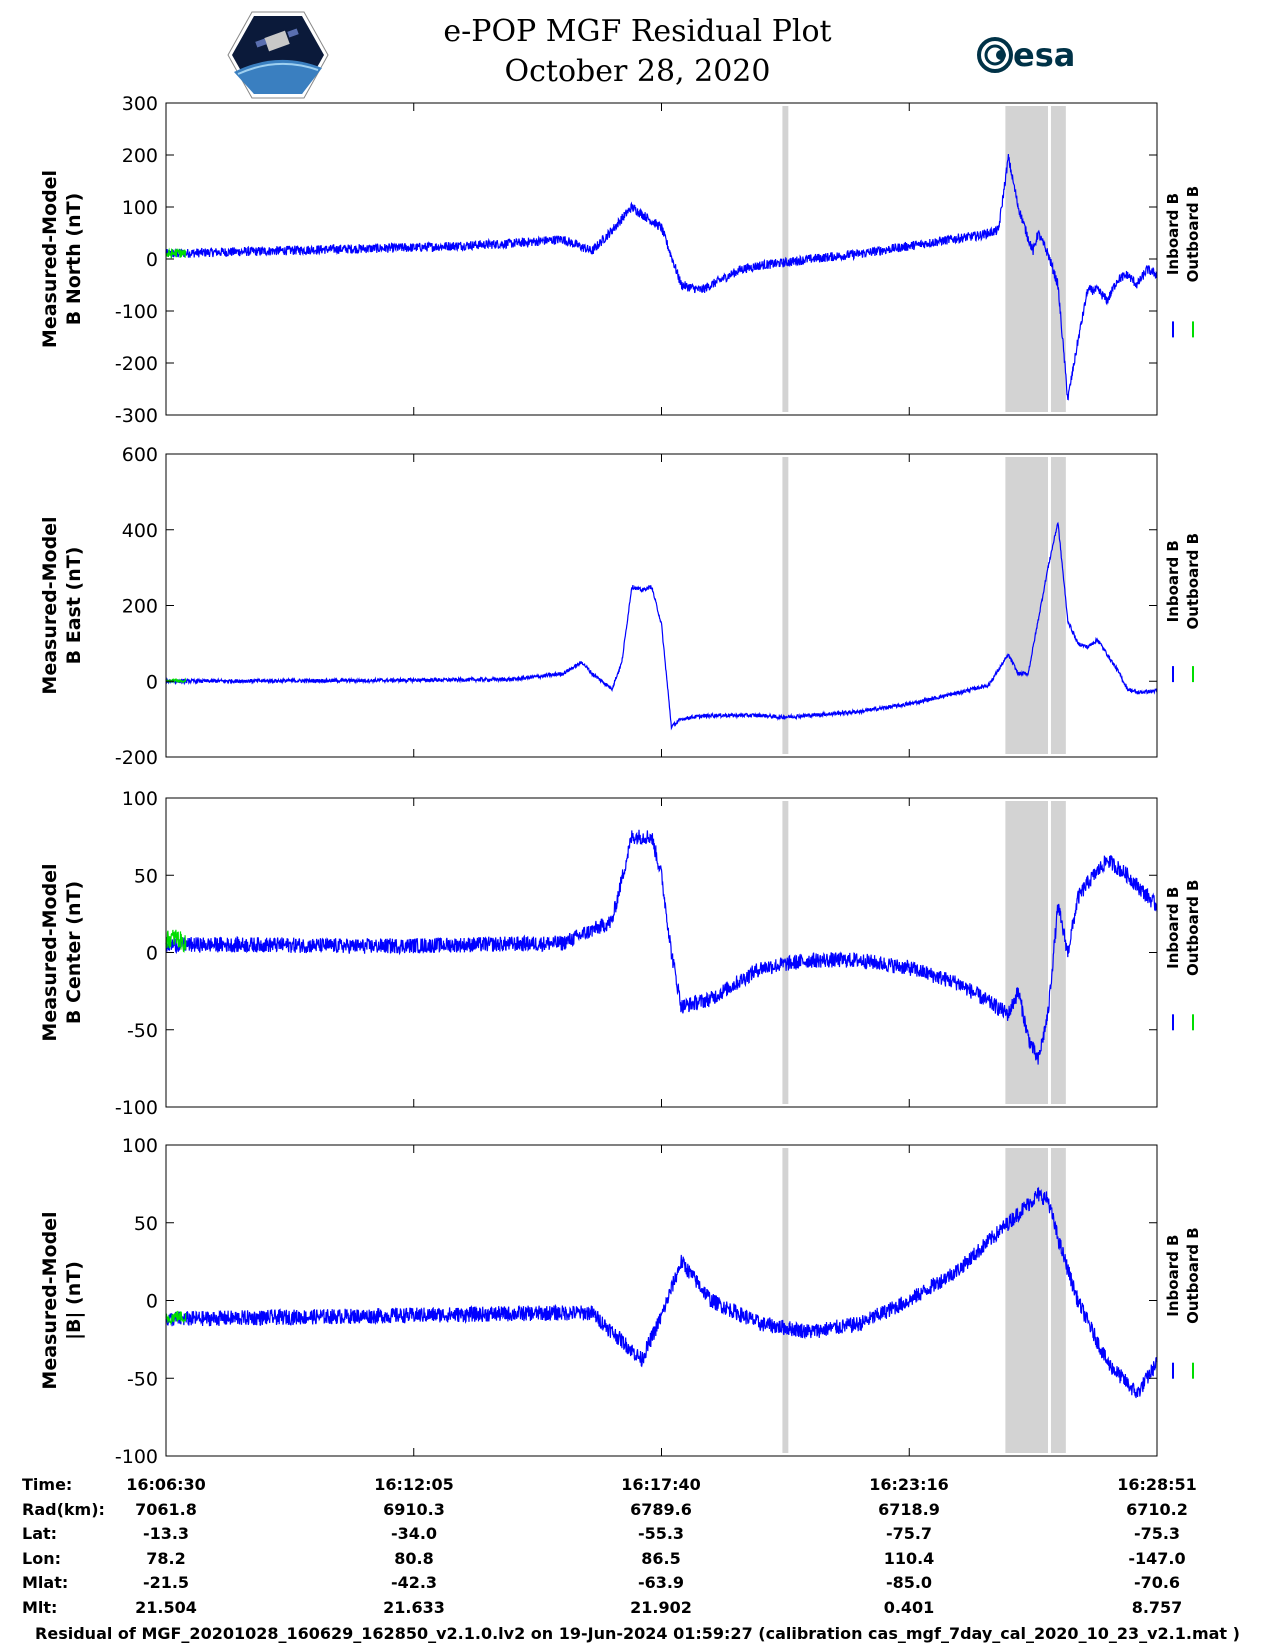  What do you see at coordinates (136, 416) in the screenshot?
I see `y-tick-label: -300` at bounding box center [136, 416].